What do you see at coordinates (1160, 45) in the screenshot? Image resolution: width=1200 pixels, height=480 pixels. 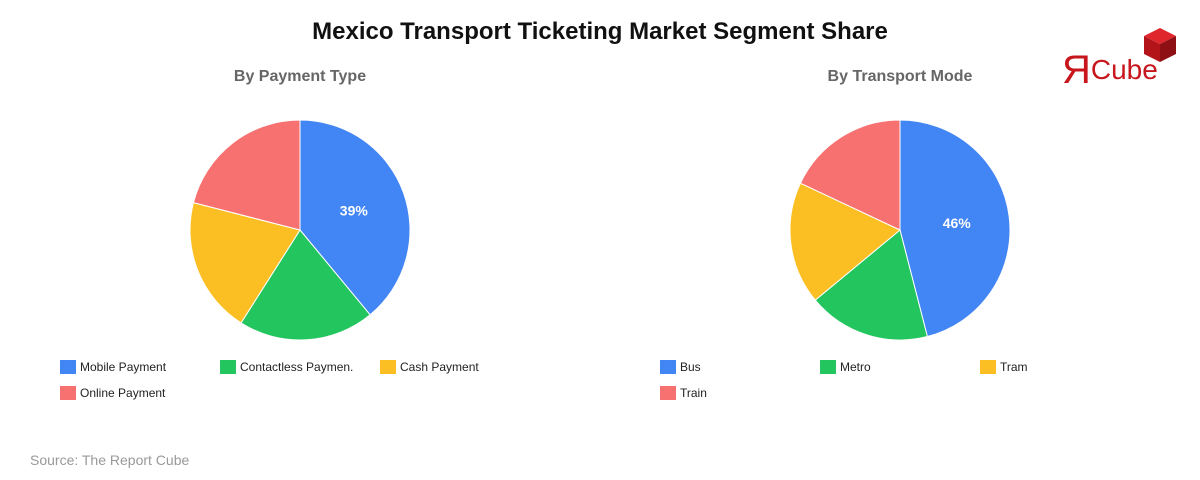 I see `cube-icon` at bounding box center [1160, 45].